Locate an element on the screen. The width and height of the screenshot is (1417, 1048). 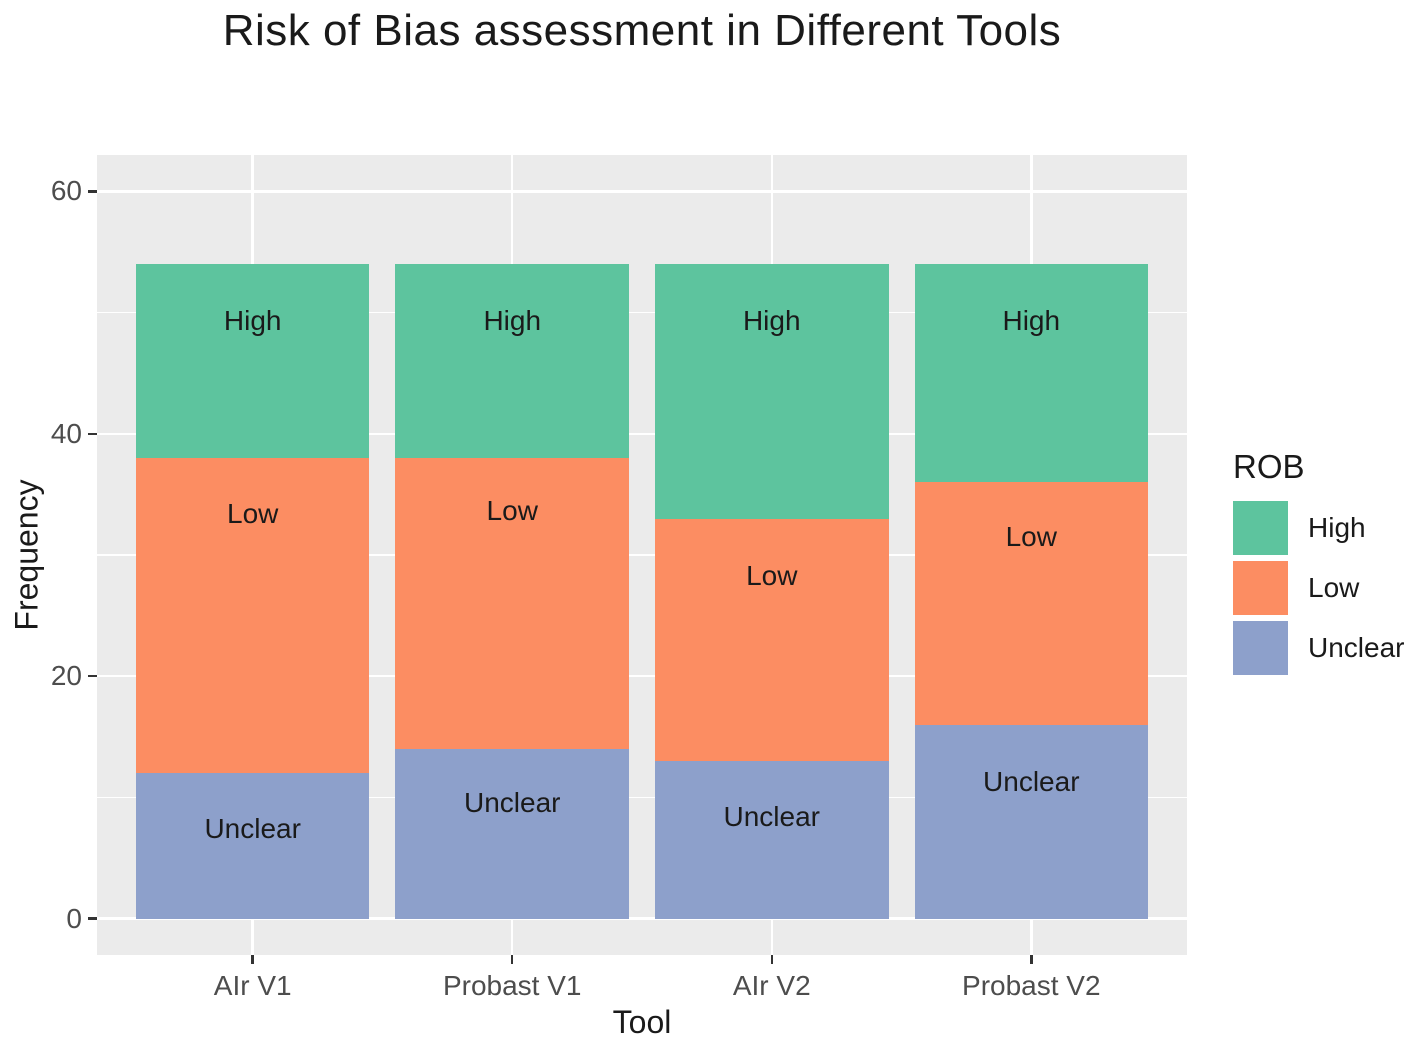
legend-swatch-low is located at coordinates (1260, 588).